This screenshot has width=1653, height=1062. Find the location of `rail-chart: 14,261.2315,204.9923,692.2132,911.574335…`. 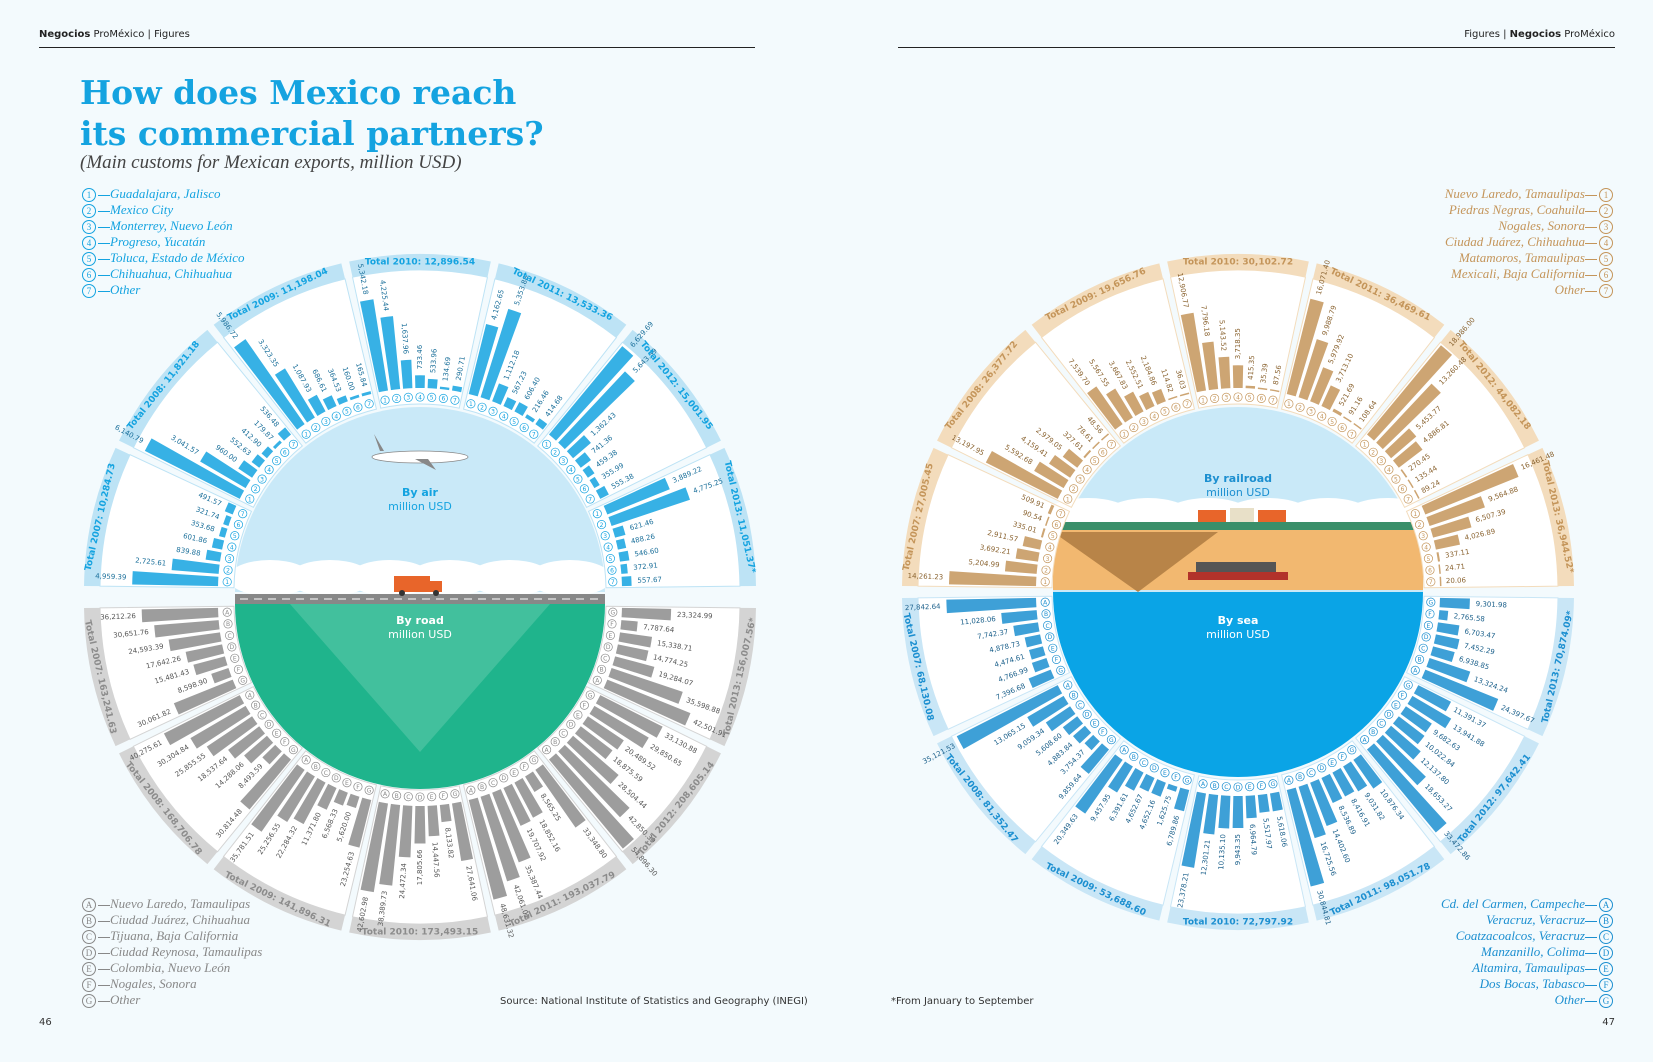

rail-chart: 14,261.2315,204.9923,692.2132,911.574335… is located at coordinates (1238, 421).